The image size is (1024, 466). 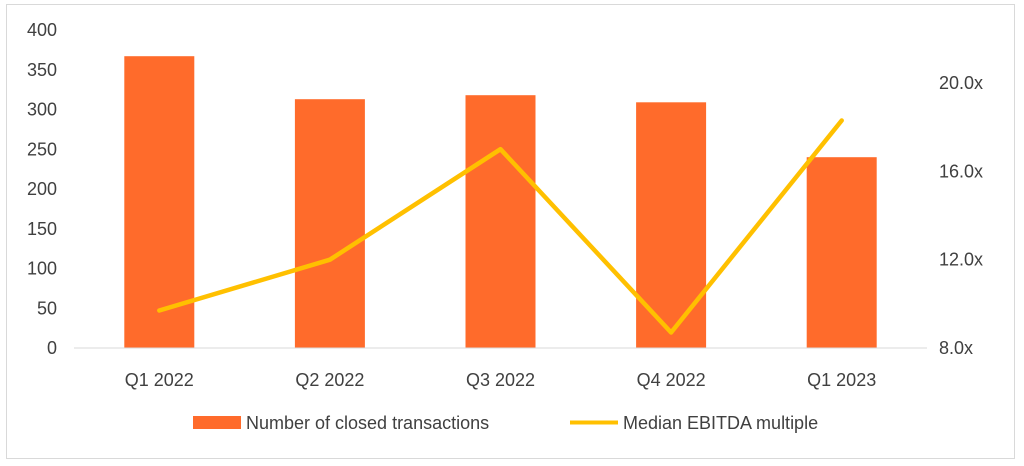 What do you see at coordinates (42, 110) in the screenshot?
I see `left-tick-label: 300` at bounding box center [42, 110].